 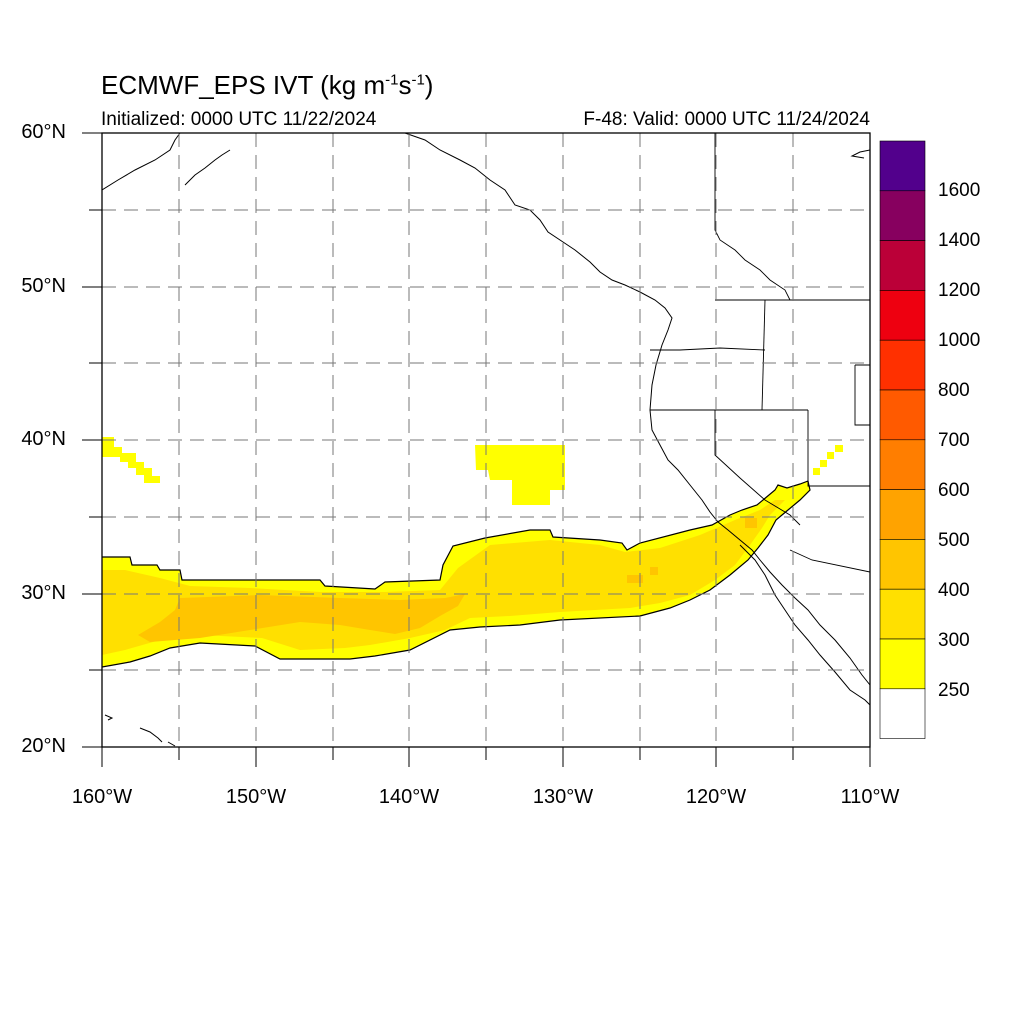 I want to click on lon-label-140w: 140°W, so click(x=409, y=797).